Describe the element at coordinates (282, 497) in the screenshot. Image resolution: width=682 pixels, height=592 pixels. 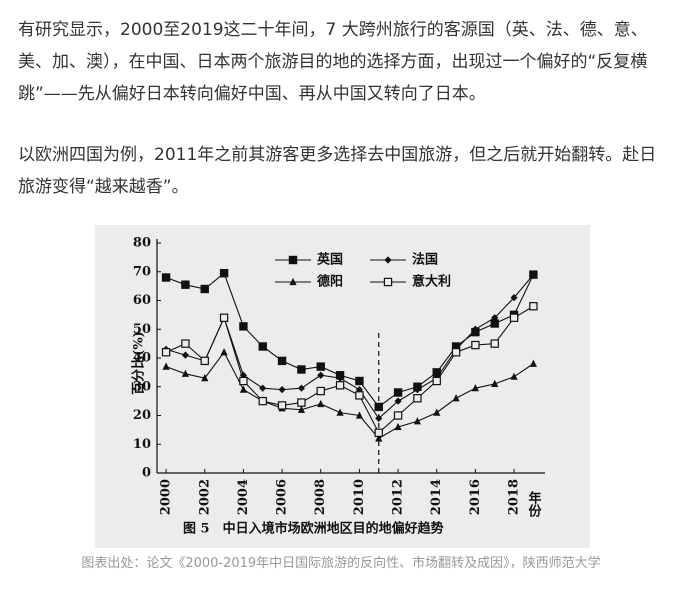
I see `x-tick-label: 2006` at that location.